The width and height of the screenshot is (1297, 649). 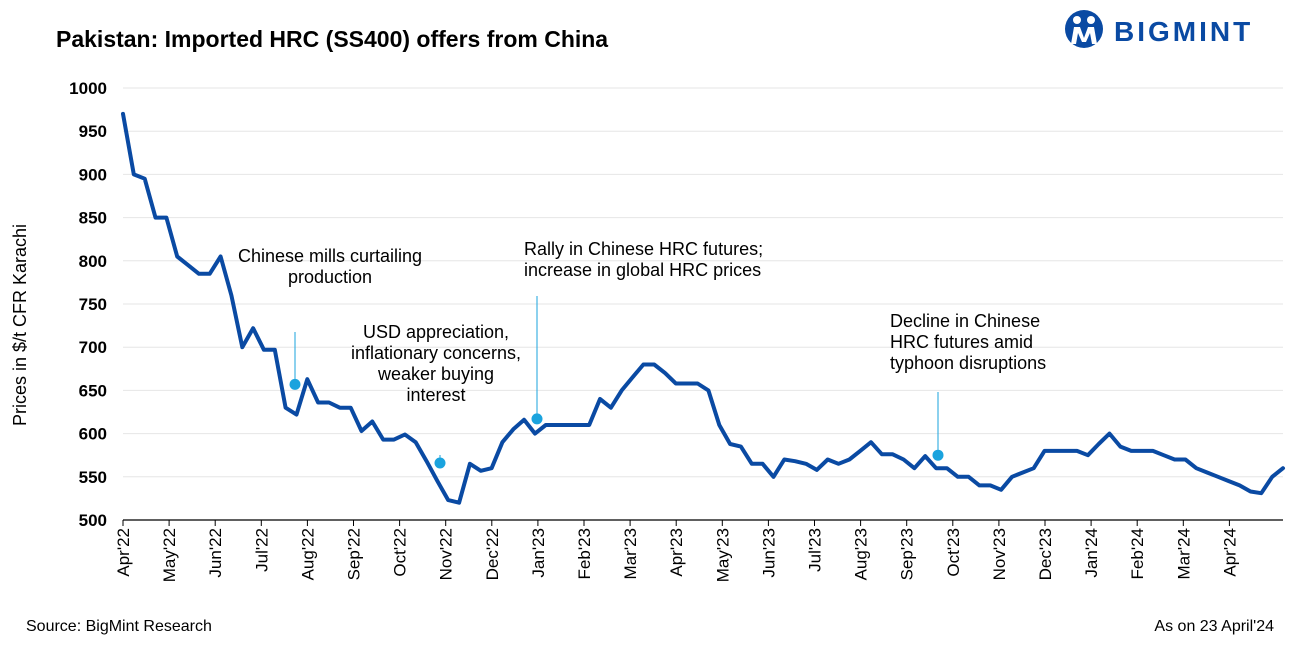 I want to click on annotation-text: Chinese mills curtailing, so click(x=330, y=256).